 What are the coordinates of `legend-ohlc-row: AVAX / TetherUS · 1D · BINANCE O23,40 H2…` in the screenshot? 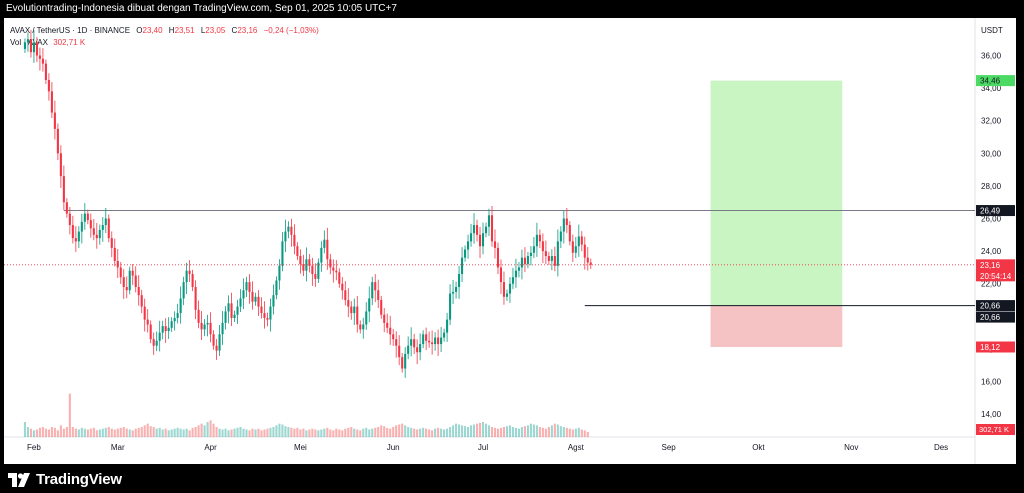 It's located at (164, 31).